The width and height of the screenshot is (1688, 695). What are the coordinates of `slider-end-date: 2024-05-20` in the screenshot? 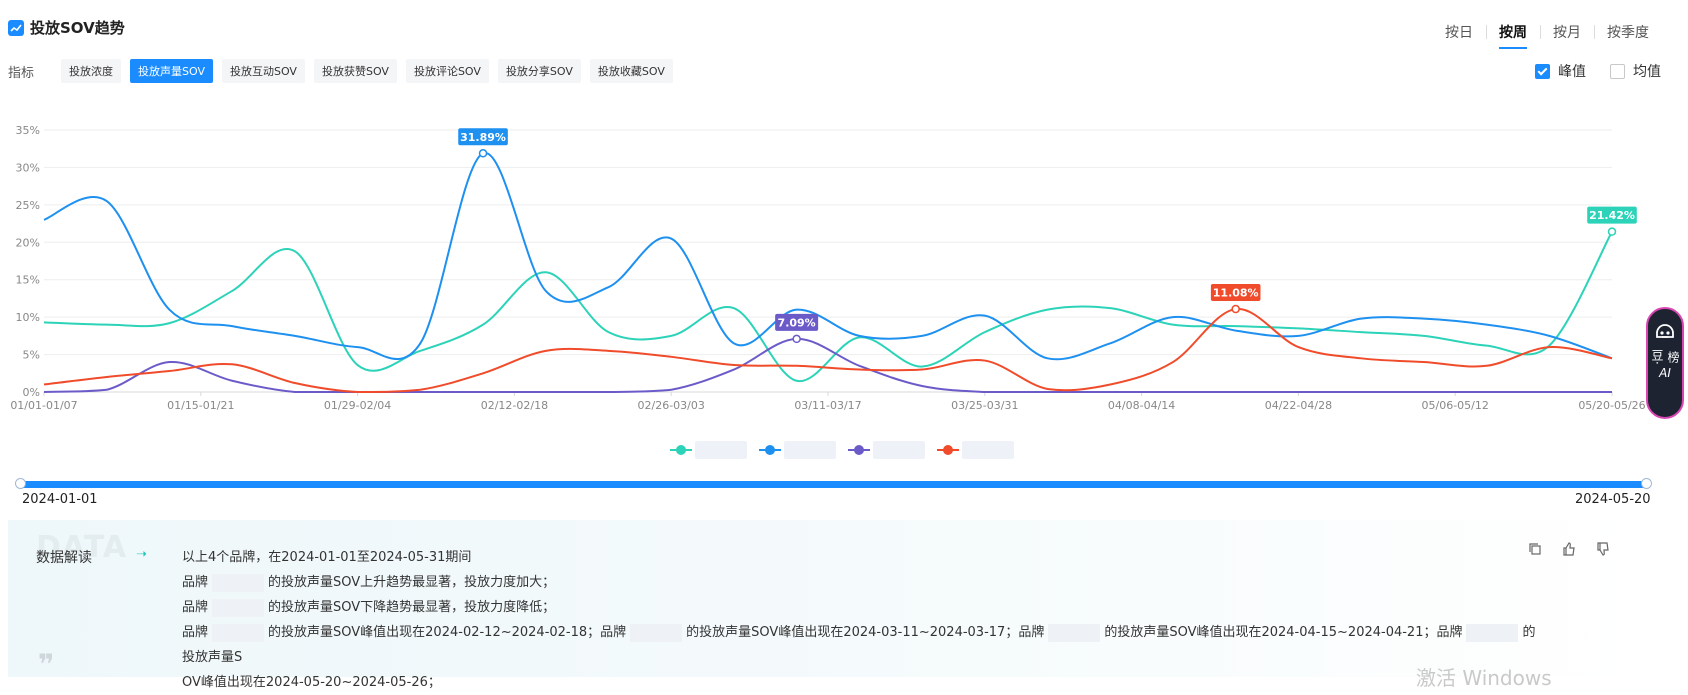 It's located at (1613, 499).